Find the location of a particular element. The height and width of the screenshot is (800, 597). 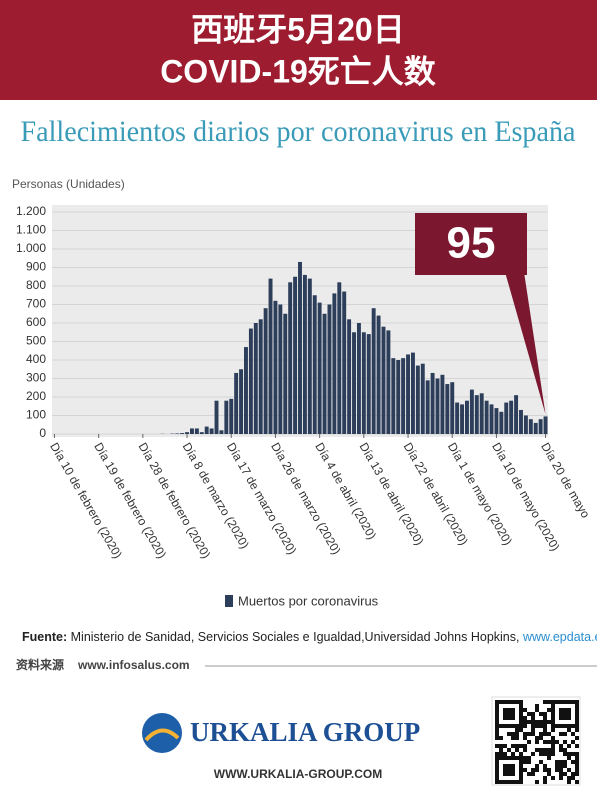

y-tick-label: 600 is located at coordinates (36, 322).